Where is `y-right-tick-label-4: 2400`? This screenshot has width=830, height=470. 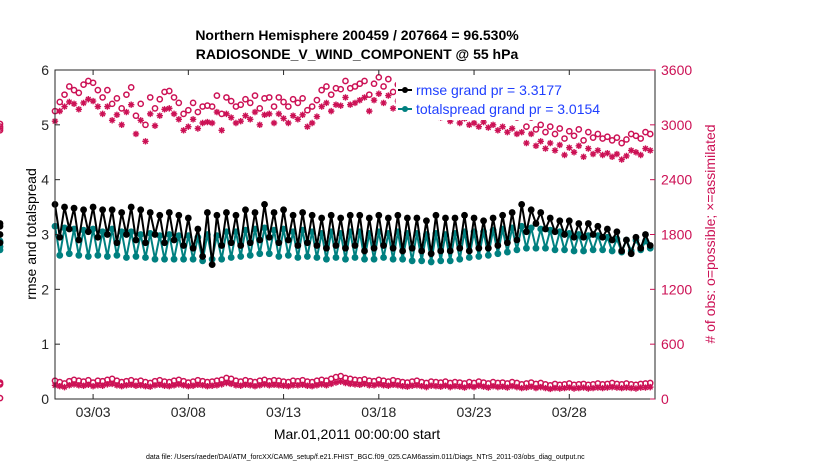 y-right-tick-label-4: 2400 is located at coordinates (676, 180).